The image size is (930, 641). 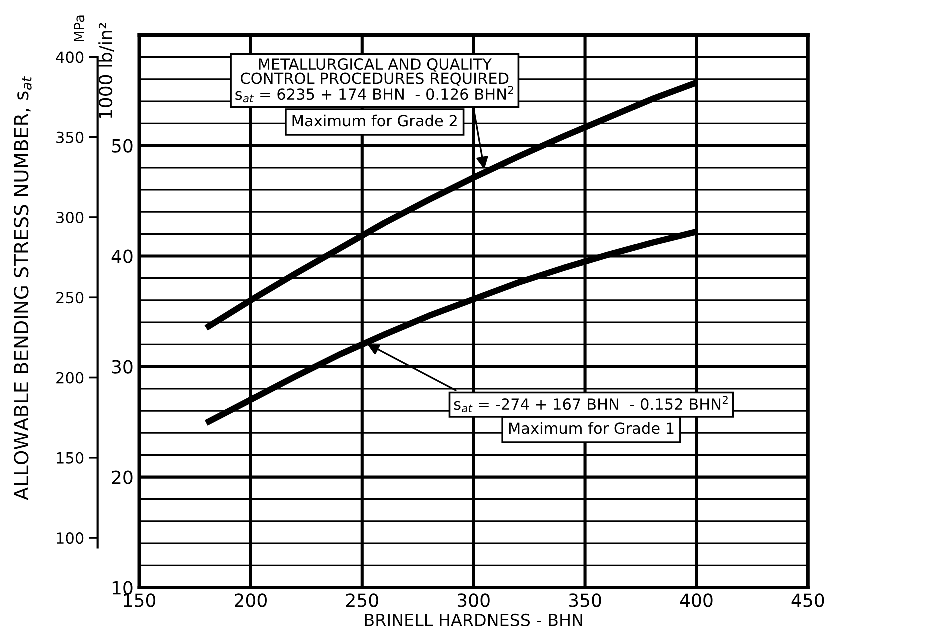 I want to click on text: Maximum for Grade 2, so click(x=374, y=120).